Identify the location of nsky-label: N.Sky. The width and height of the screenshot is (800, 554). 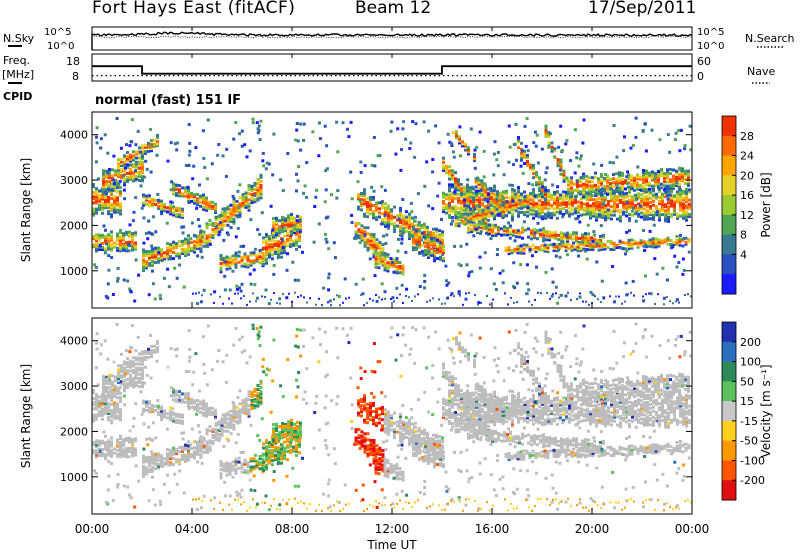
(19, 38).